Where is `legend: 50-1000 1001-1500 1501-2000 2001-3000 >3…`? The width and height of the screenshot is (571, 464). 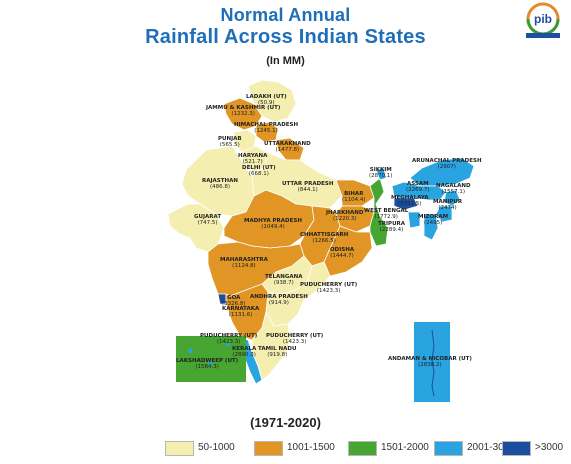
legend: 50-1000 1001-1500 1501-2000 2001-3000 >3… is located at coordinates (365, 449).